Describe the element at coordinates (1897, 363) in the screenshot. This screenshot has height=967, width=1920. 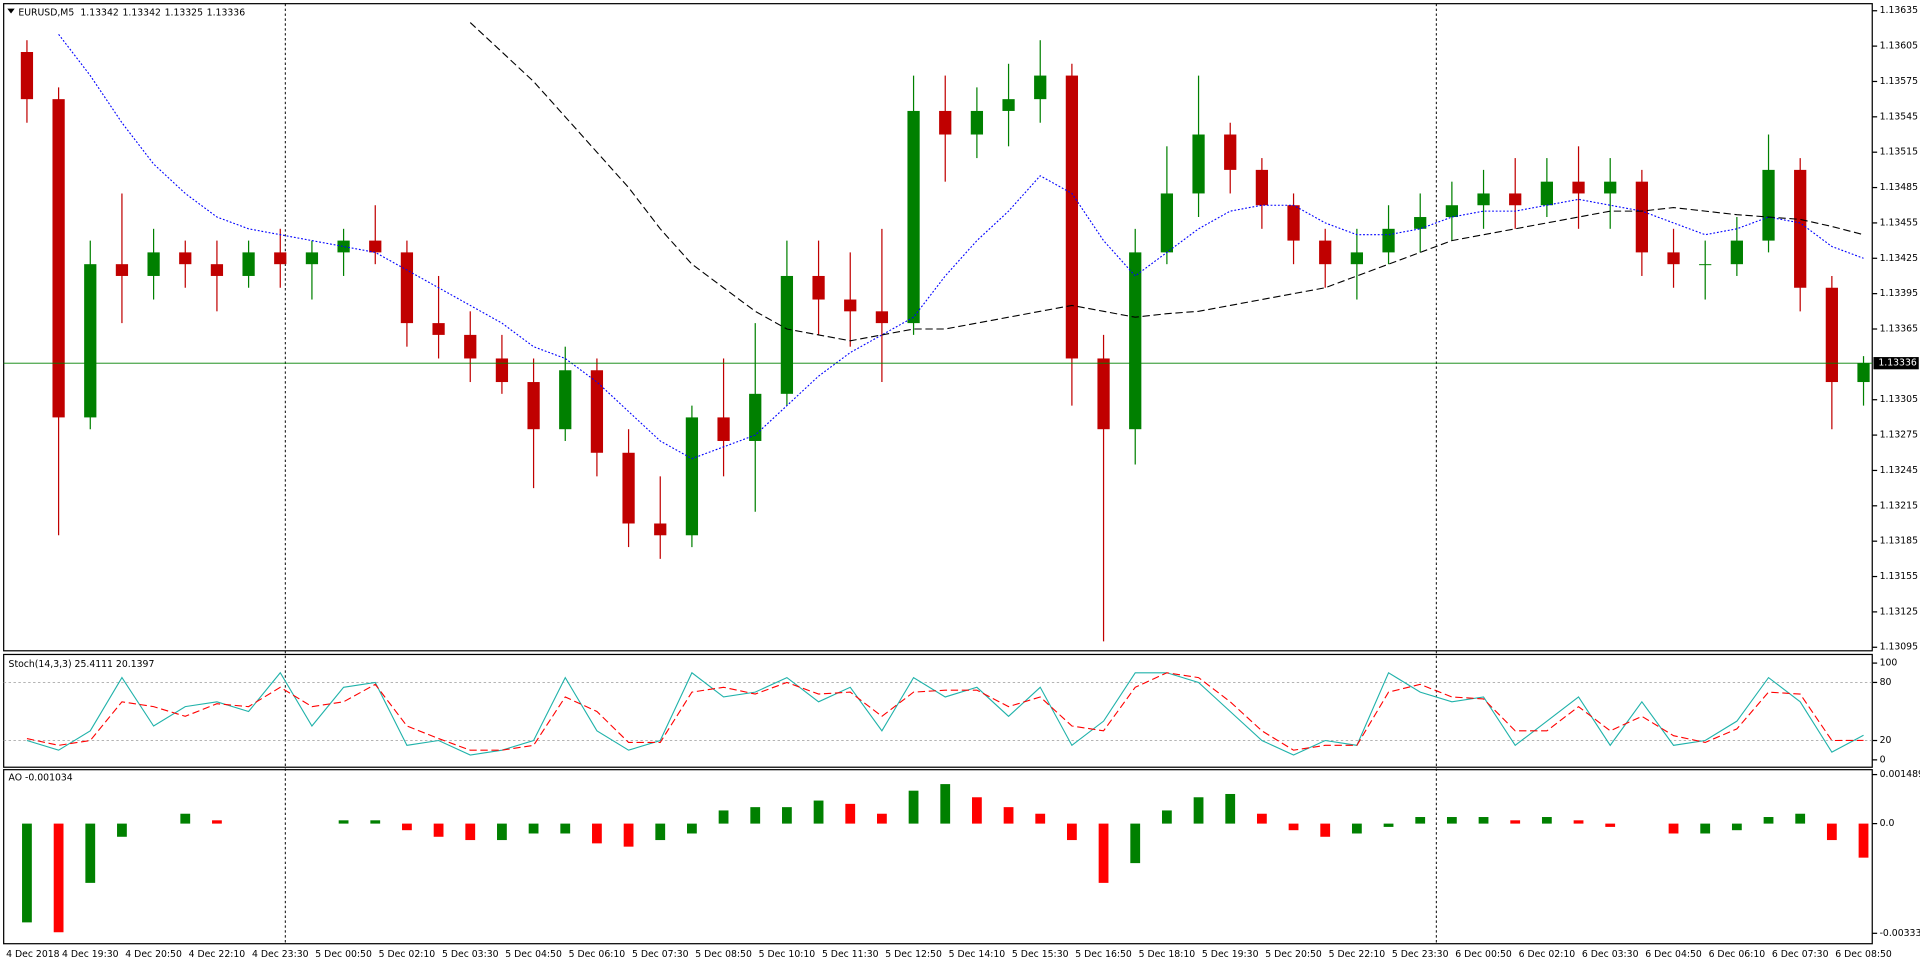
I see `current-price-label: 1.13336` at that location.